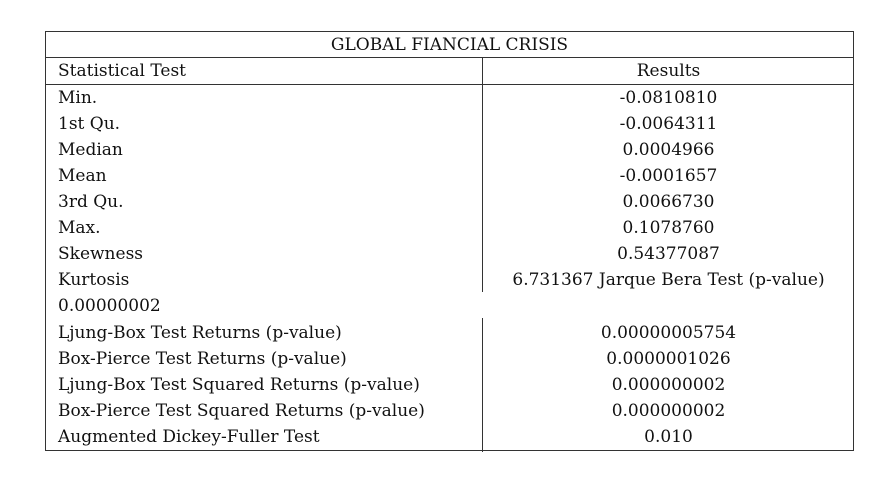 The width and height of the screenshot is (886, 480). What do you see at coordinates (668, 437) in the screenshot?
I see `row-value-adf-test: 0.010` at bounding box center [668, 437].